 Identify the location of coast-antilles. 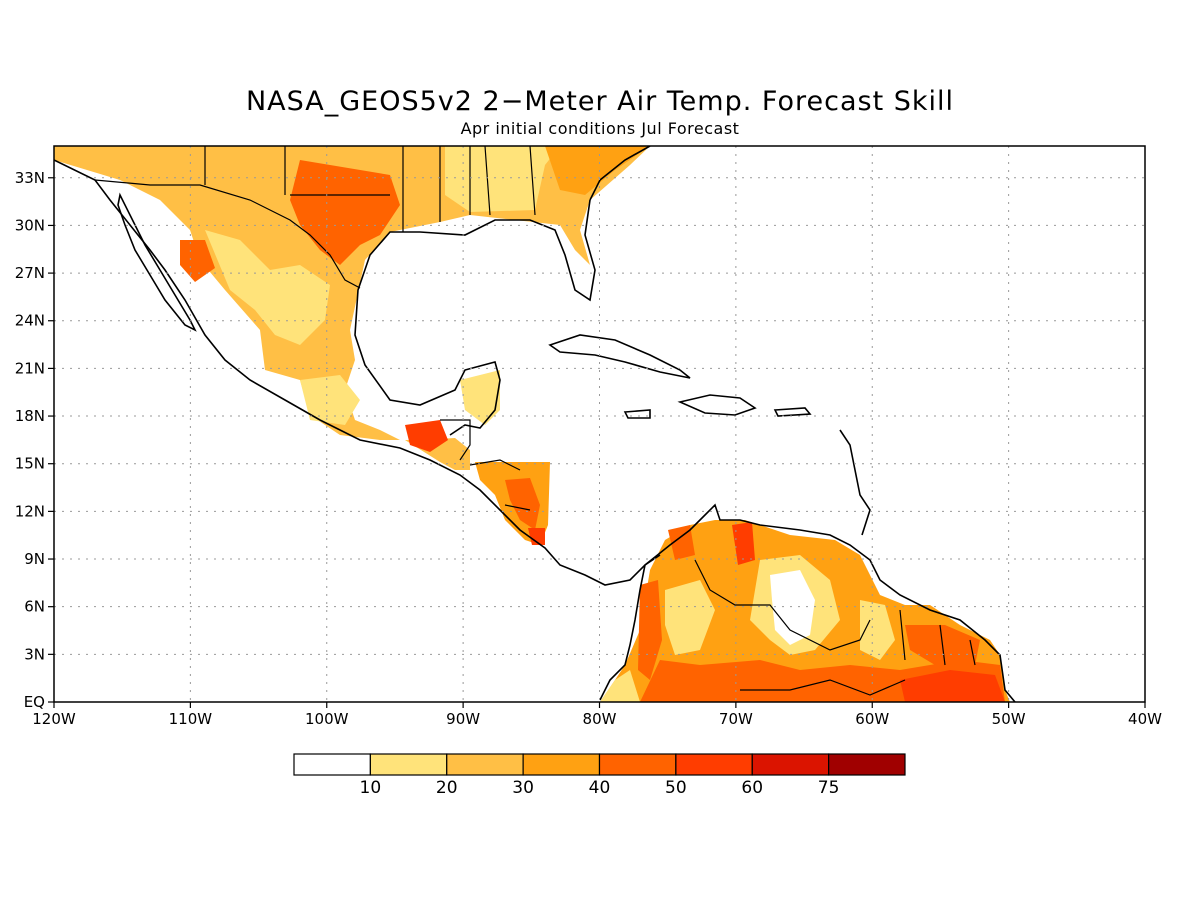
(855, 482).